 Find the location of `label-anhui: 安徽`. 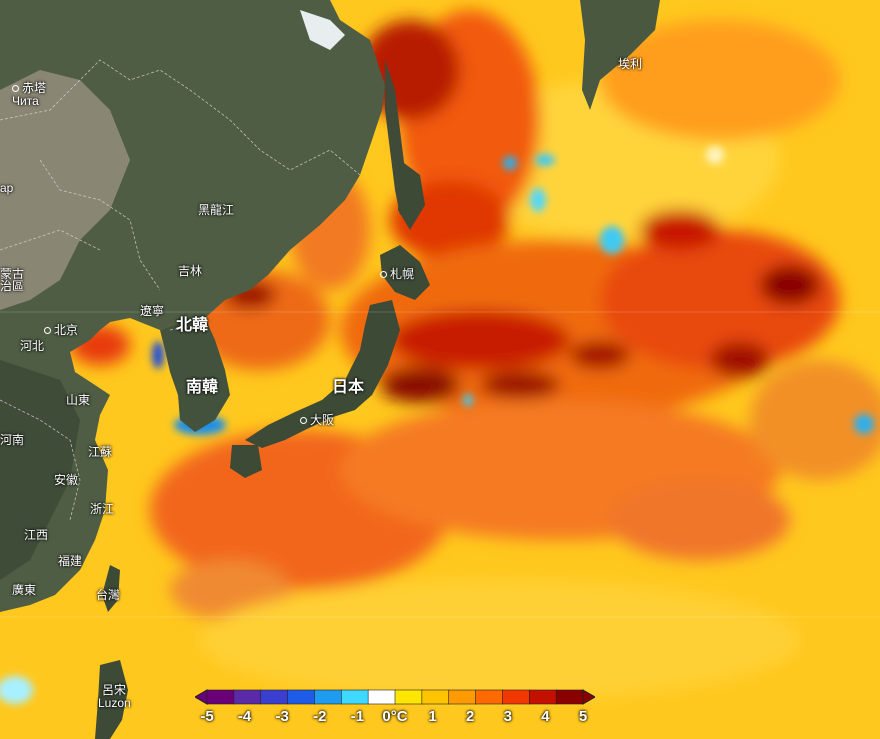

label-anhui: 安徽 is located at coordinates (66, 480).